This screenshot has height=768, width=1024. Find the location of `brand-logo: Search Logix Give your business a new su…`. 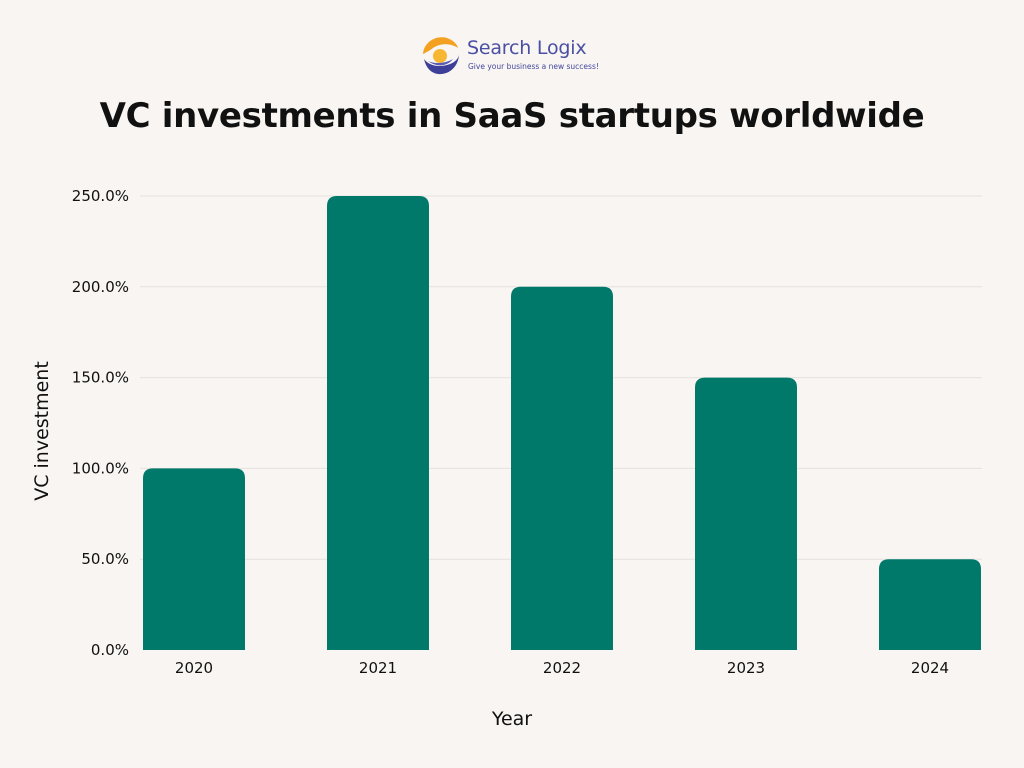

brand-logo: Search Logix Give your business a new su… is located at coordinates (515, 55).